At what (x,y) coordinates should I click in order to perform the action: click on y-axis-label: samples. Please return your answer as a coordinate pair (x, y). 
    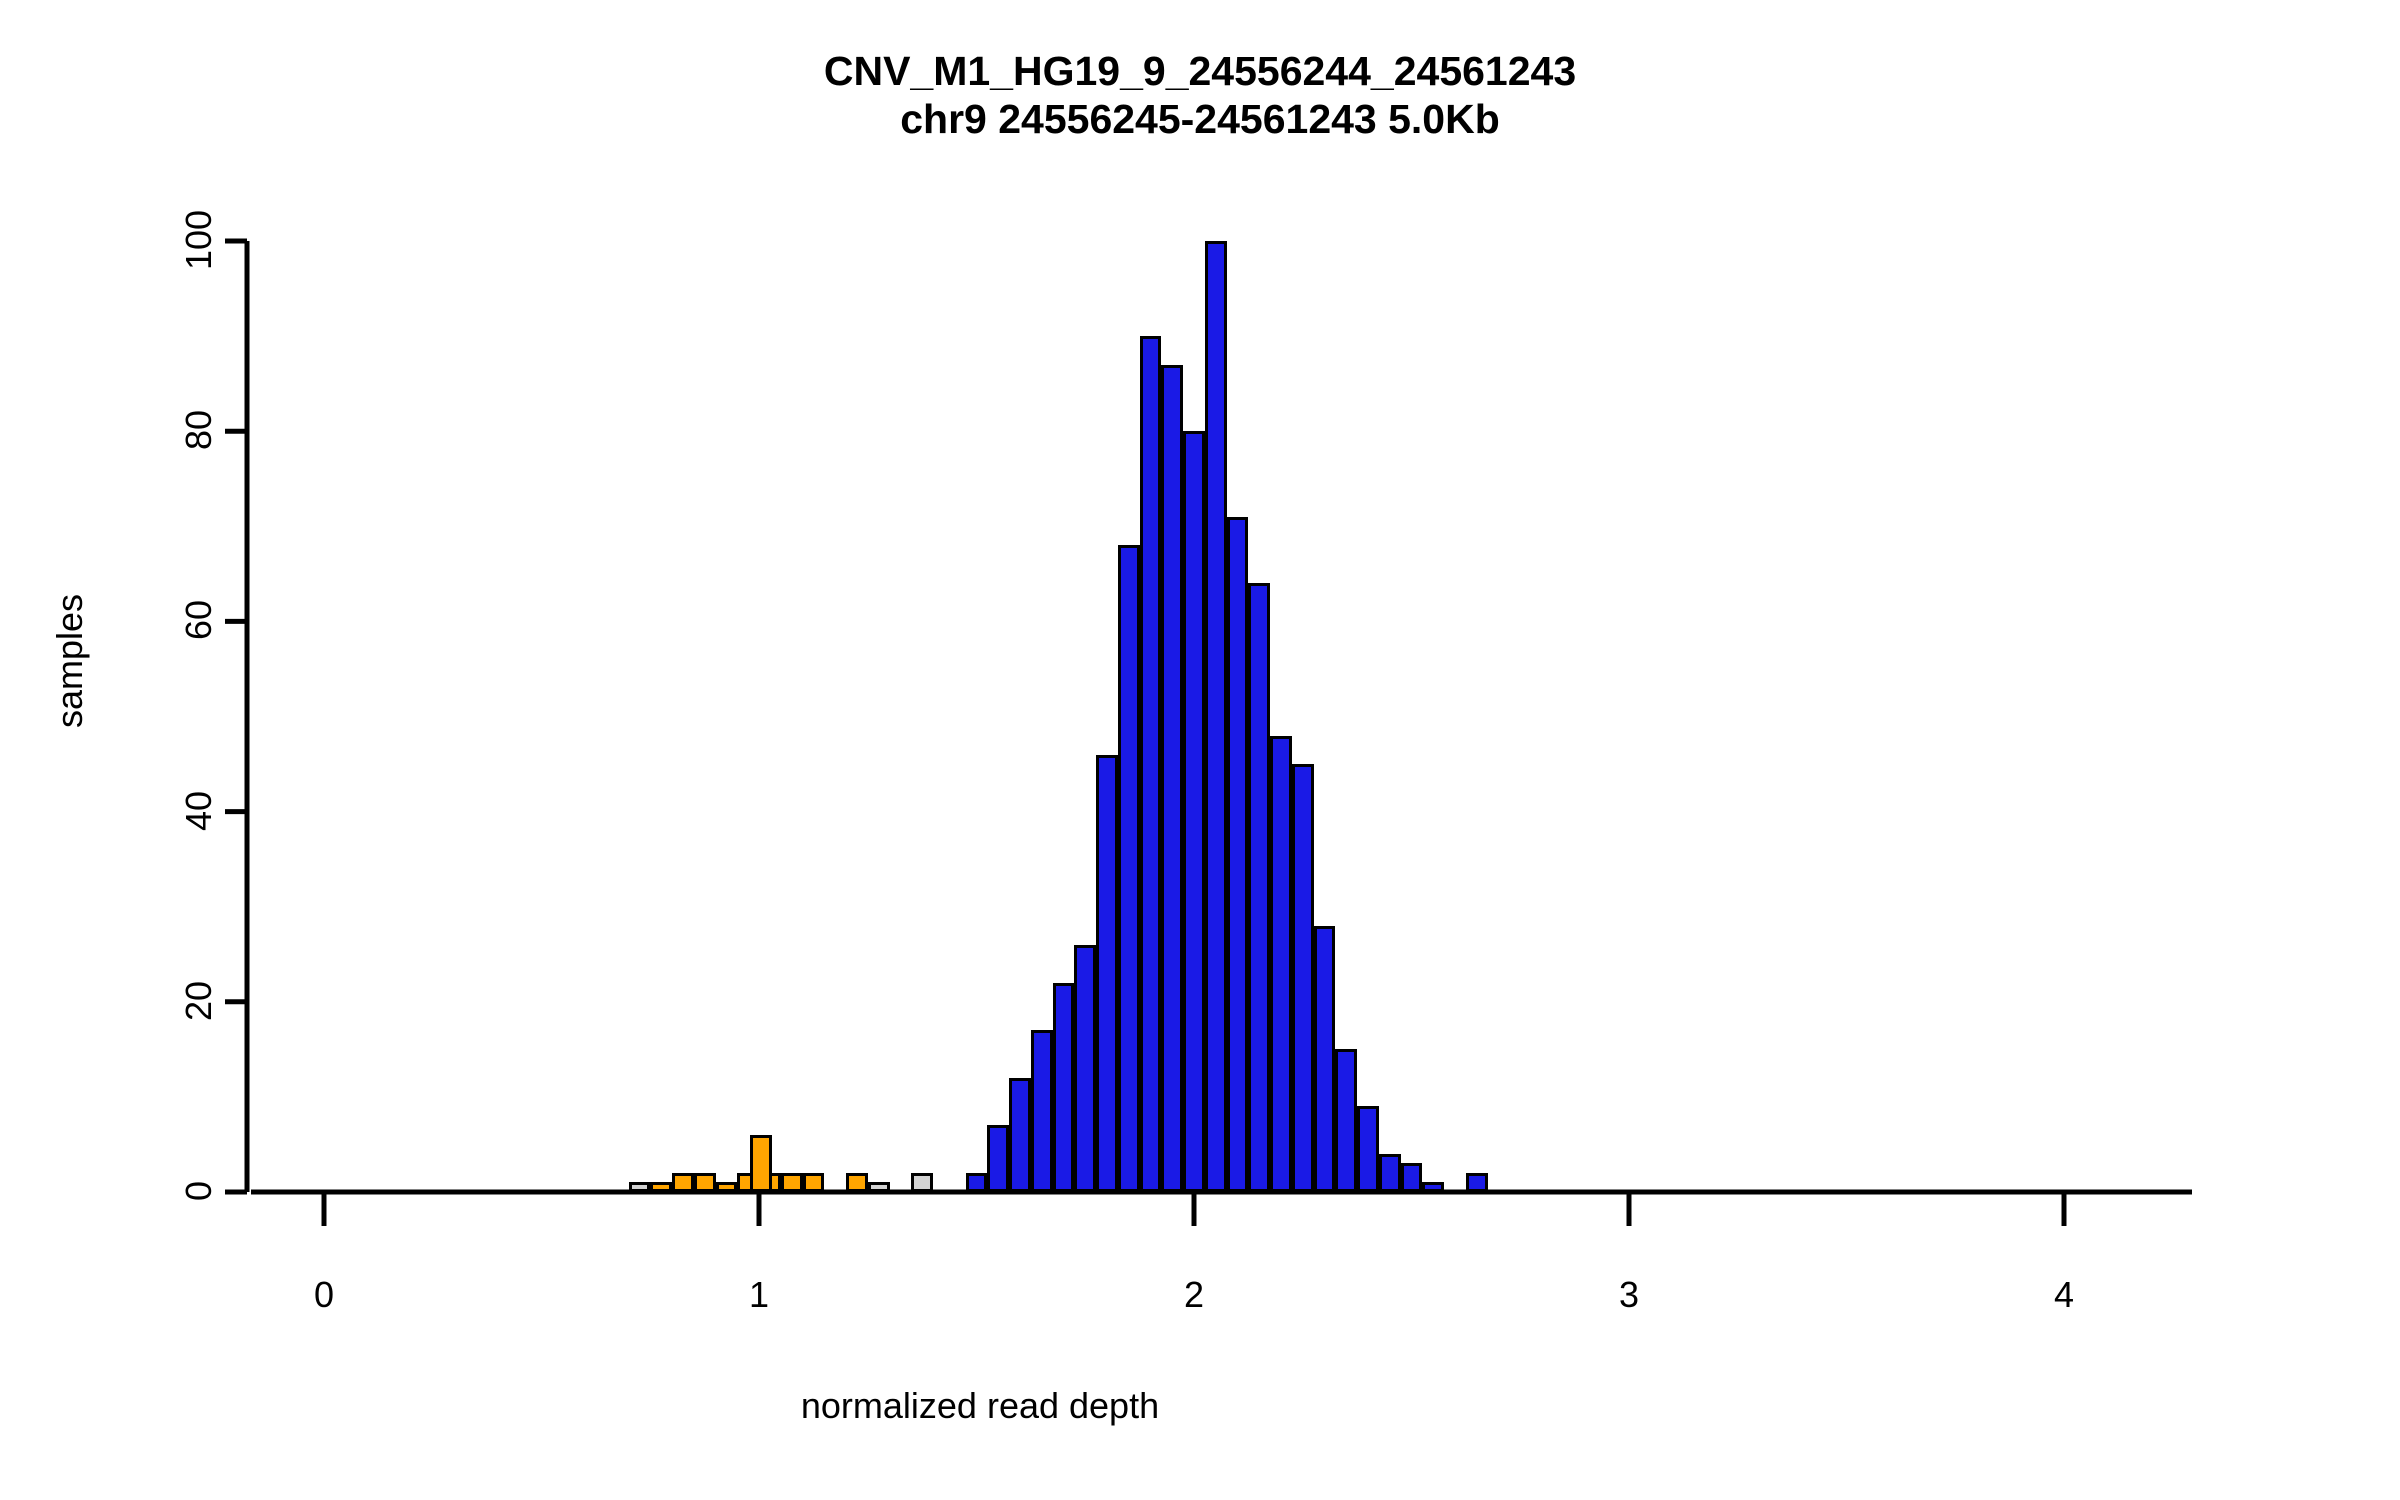
    Looking at the image, I should click on (69, 661).